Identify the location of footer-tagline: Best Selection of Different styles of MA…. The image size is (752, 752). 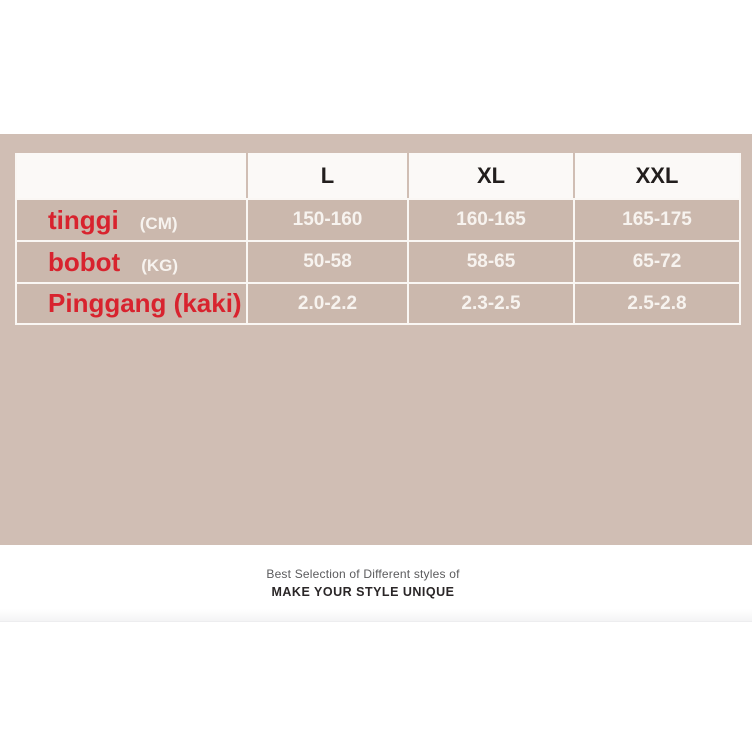
(369, 583).